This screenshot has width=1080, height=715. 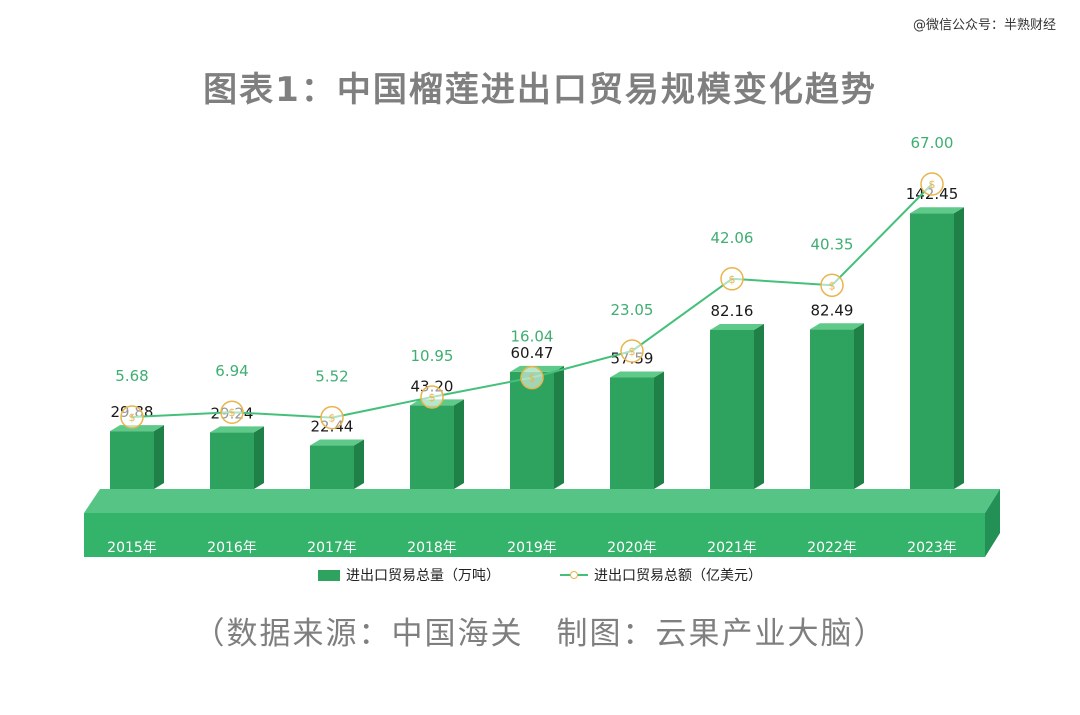 What do you see at coordinates (542, 501) in the screenshot?
I see `platform-top` at bounding box center [542, 501].